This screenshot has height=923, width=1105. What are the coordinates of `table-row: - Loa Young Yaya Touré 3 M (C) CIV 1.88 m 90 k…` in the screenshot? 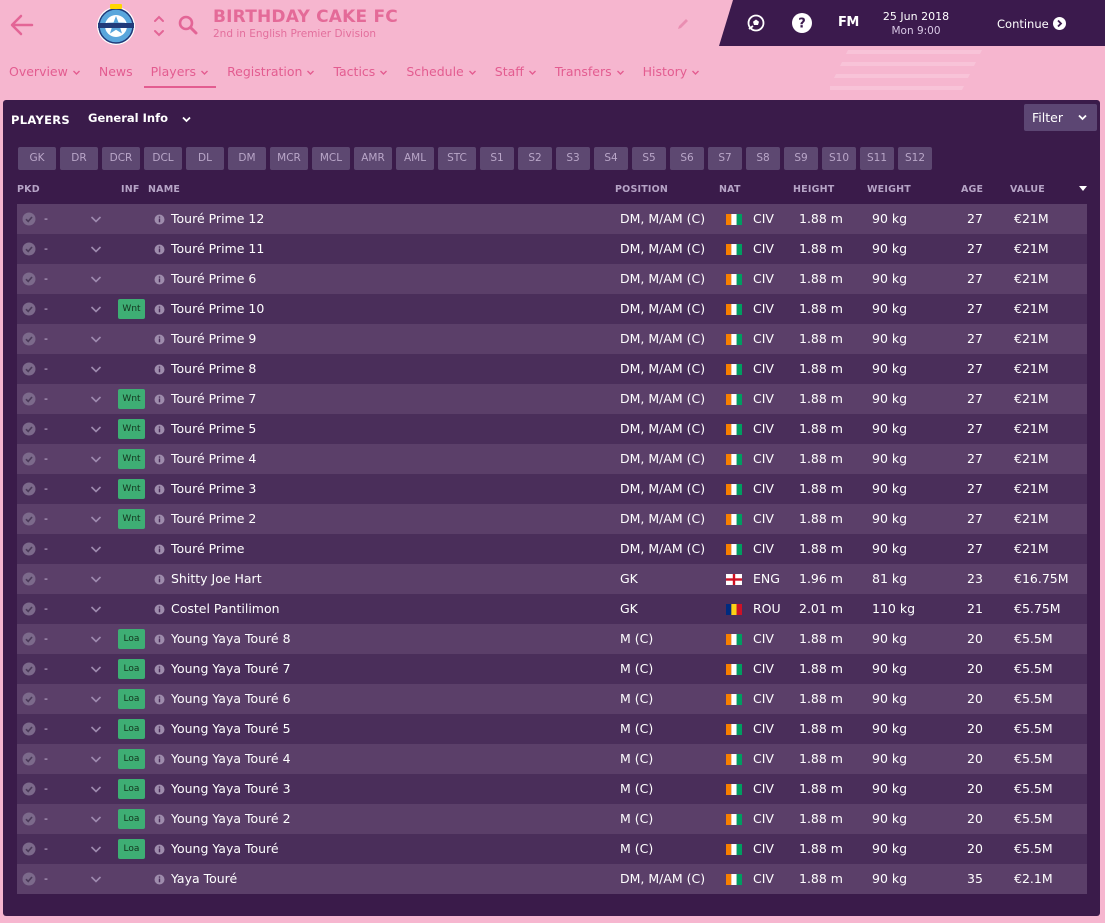 It's located at (552, 789).